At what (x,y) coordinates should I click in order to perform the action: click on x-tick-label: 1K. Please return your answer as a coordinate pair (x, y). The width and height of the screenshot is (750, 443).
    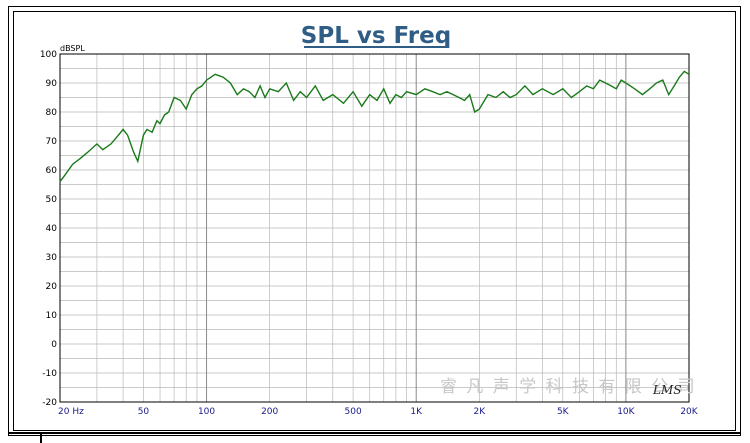
    Looking at the image, I should click on (416, 412).